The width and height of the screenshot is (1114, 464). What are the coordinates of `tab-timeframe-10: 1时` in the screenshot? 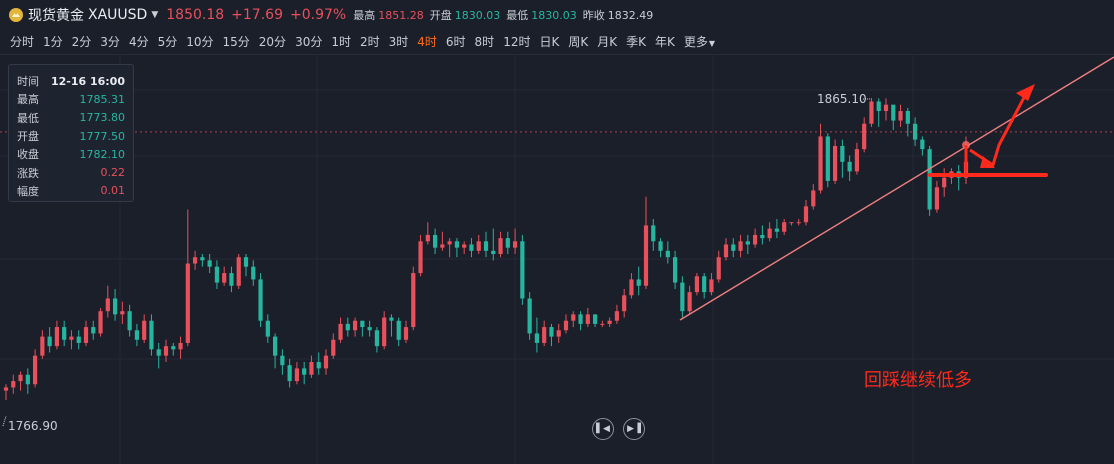 It's located at (341, 41).